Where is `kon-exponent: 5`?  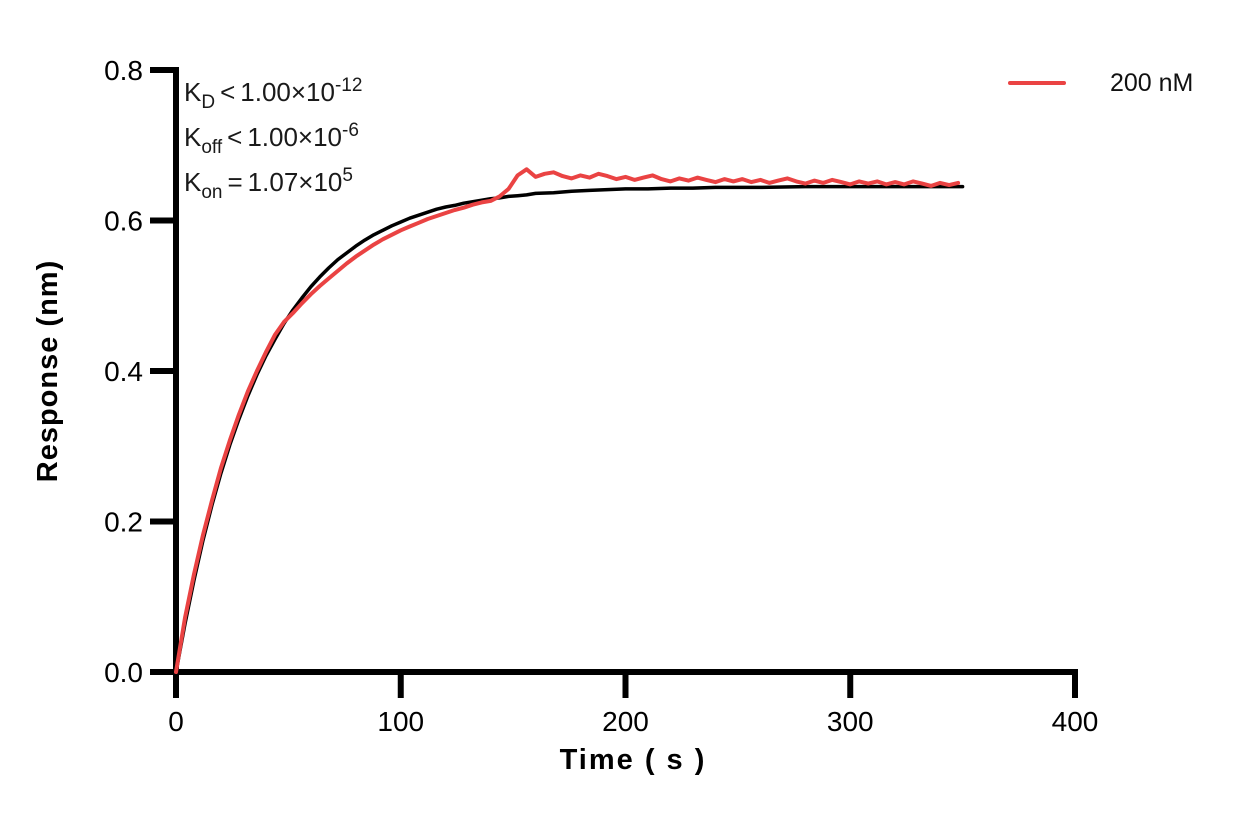
kon-exponent: 5 is located at coordinates (347, 175).